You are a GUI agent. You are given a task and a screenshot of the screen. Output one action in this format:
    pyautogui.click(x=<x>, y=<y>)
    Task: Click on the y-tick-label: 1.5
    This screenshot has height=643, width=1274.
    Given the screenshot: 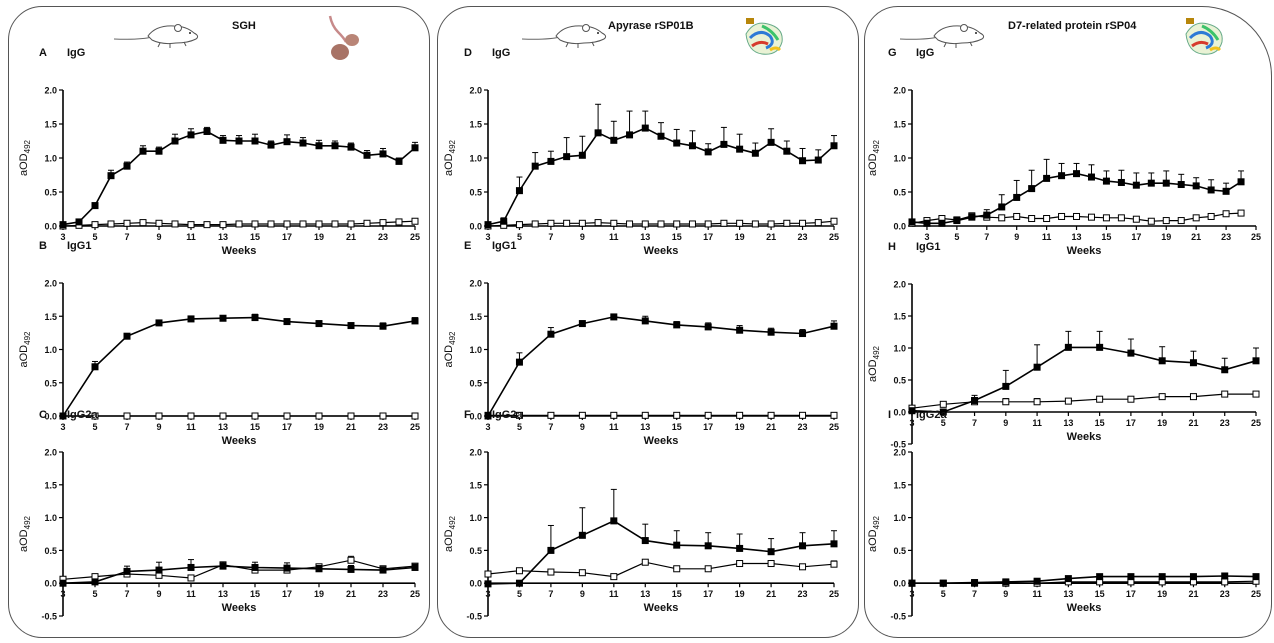 What is the action you would take?
    pyautogui.click(x=899, y=485)
    